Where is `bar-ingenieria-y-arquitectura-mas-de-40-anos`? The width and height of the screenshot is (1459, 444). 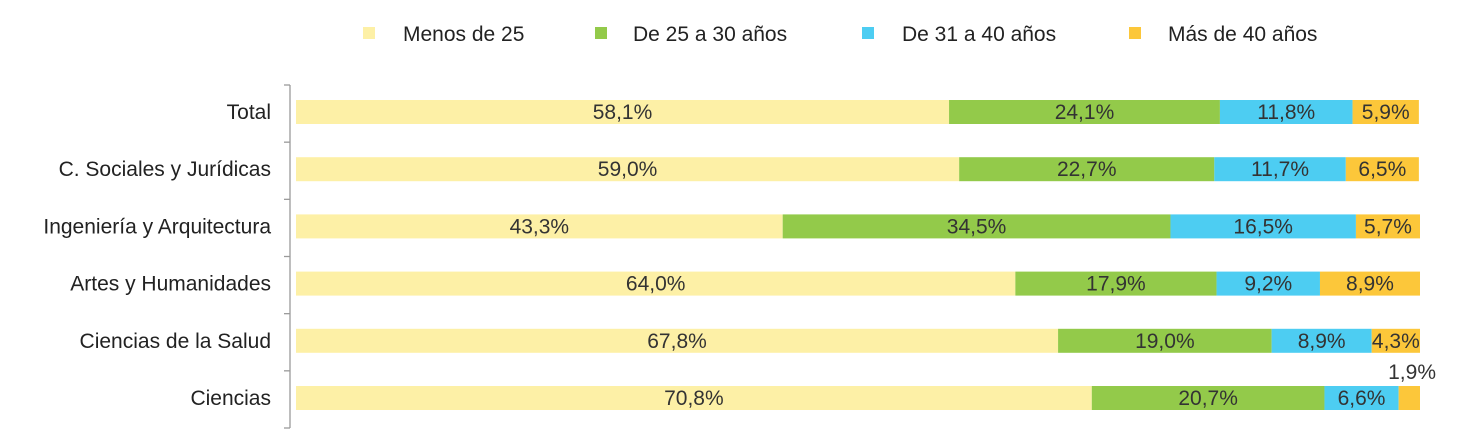 bar-ingenieria-y-arquitectura-mas-de-40-anos is located at coordinates (1387, 226).